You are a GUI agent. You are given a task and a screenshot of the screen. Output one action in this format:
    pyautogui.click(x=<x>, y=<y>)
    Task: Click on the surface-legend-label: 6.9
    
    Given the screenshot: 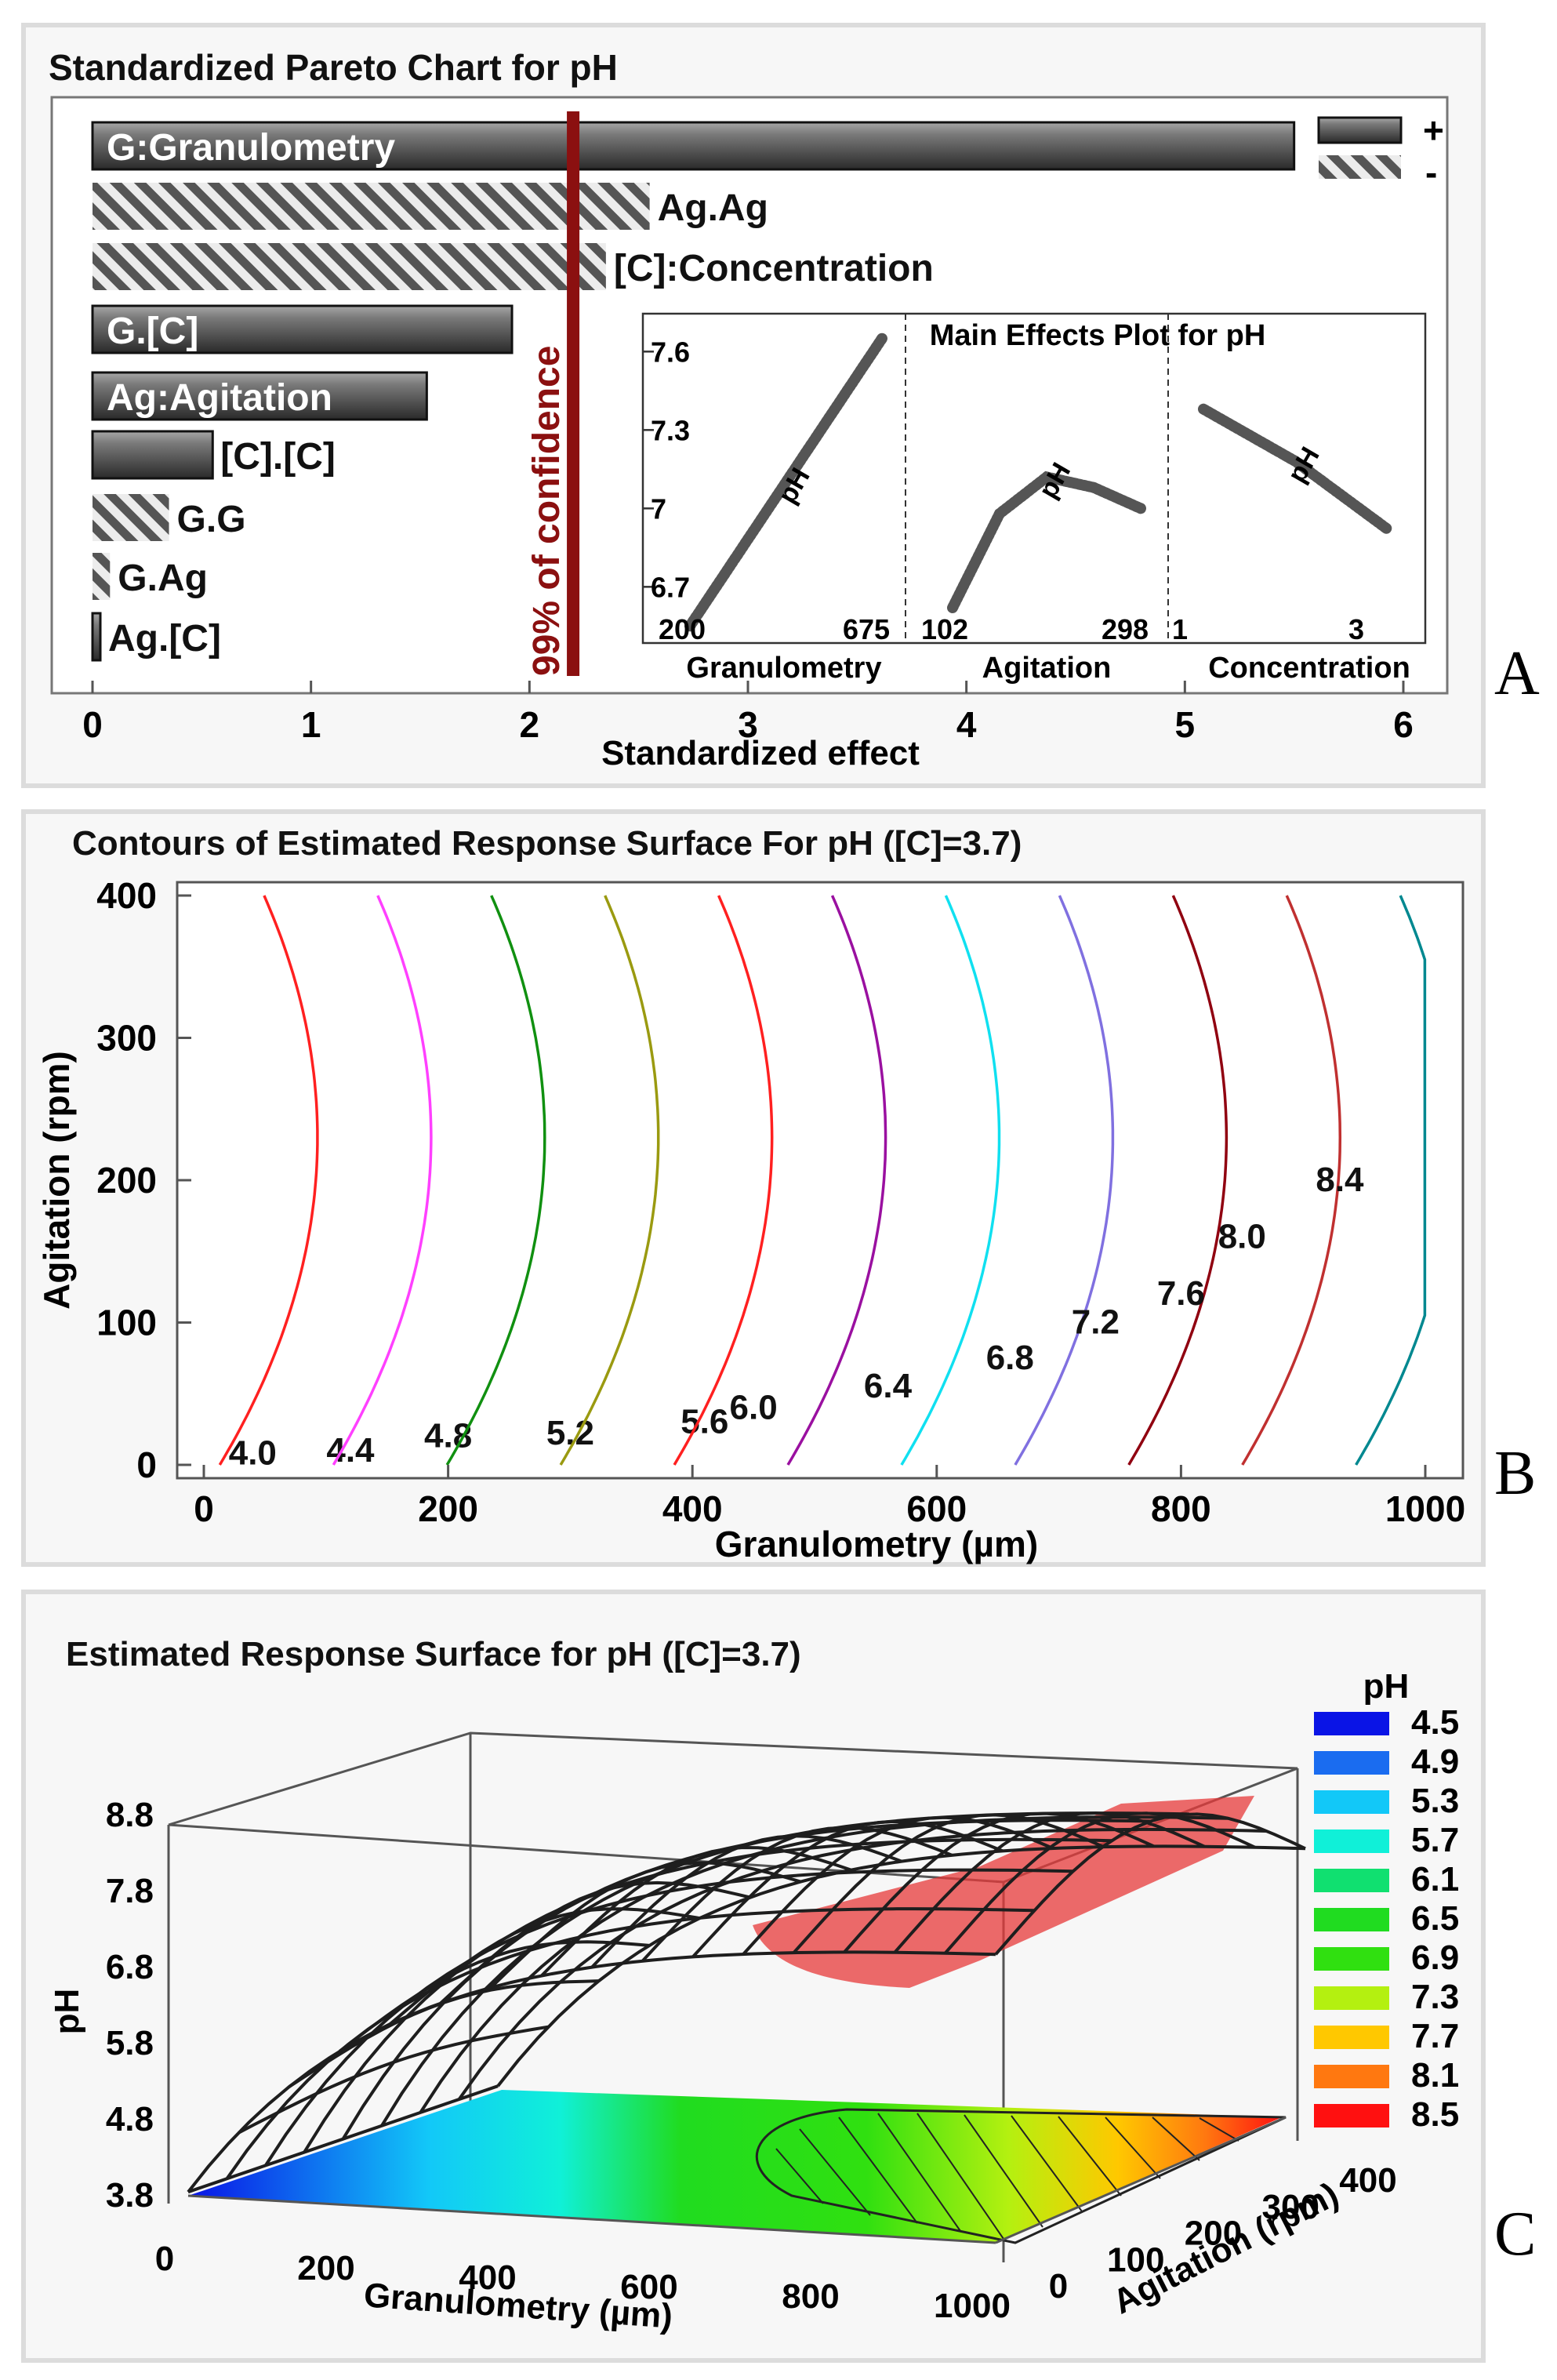 What is the action you would take?
    pyautogui.click(x=1435, y=1958)
    